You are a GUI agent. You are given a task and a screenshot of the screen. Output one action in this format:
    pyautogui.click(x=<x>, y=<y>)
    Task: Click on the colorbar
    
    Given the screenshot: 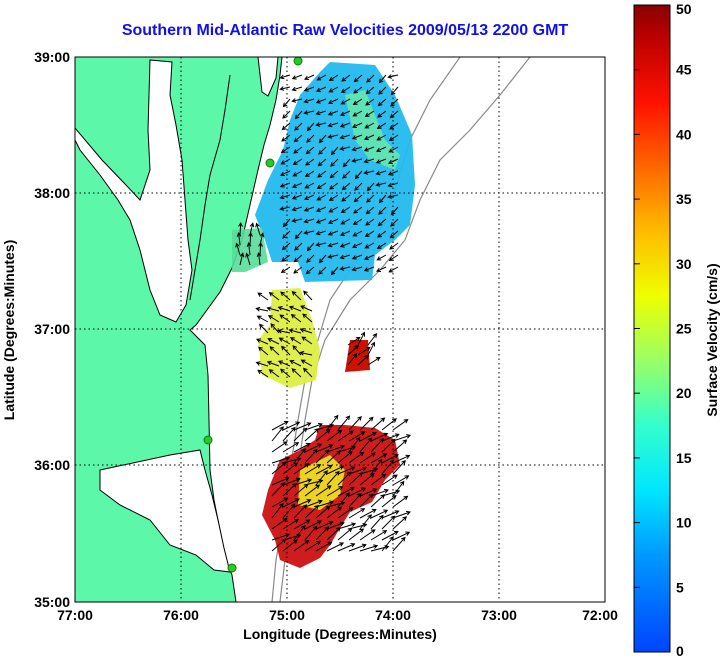 What is the action you would take?
    pyautogui.click(x=652, y=328)
    